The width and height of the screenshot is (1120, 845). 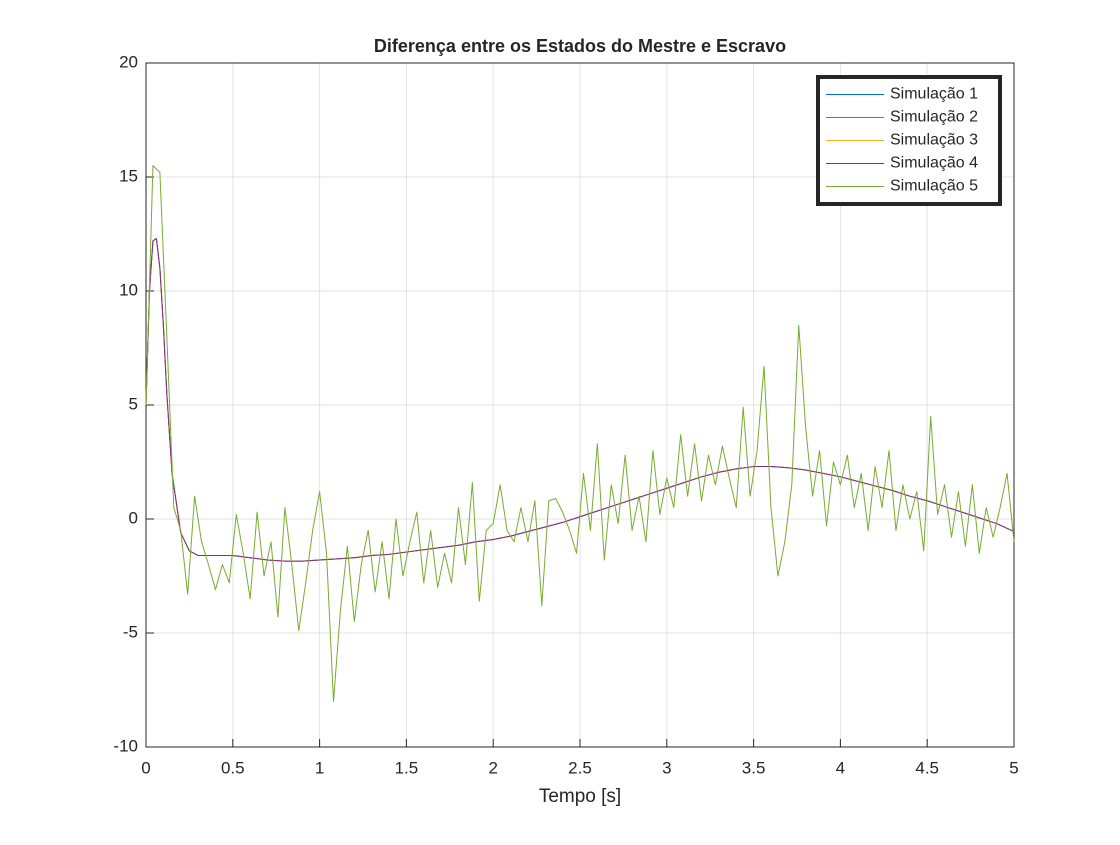 What do you see at coordinates (128, 289) in the screenshot?
I see `y-tick-label: 10` at bounding box center [128, 289].